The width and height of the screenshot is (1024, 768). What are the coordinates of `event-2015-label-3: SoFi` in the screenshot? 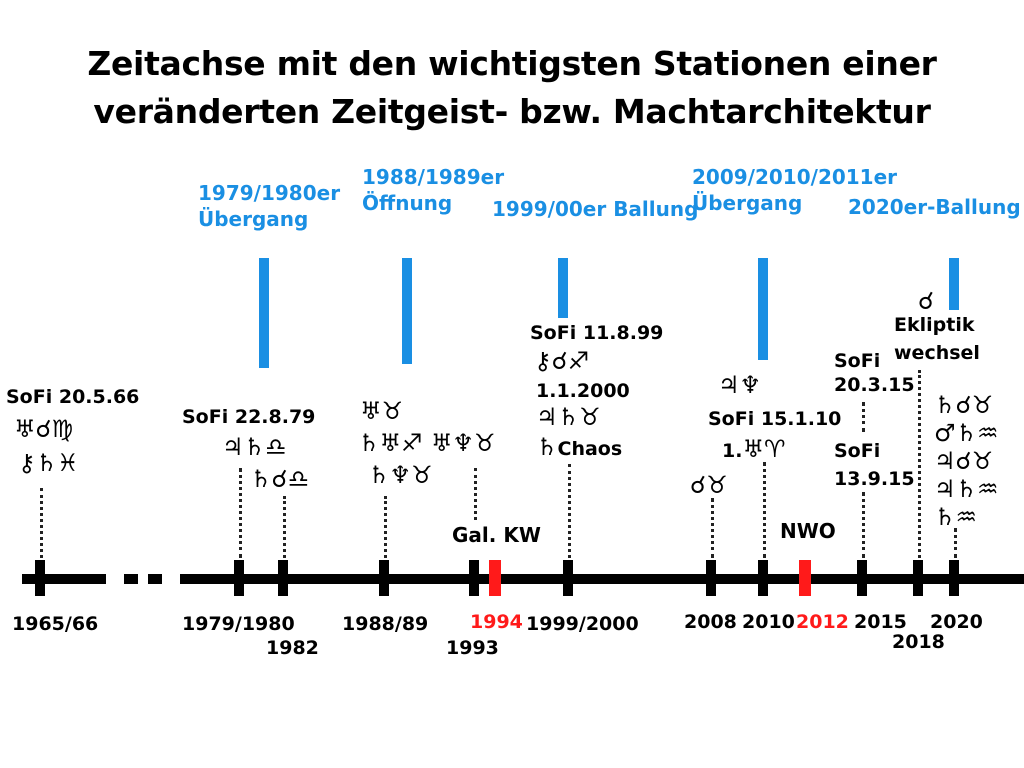 It's located at (857, 451).